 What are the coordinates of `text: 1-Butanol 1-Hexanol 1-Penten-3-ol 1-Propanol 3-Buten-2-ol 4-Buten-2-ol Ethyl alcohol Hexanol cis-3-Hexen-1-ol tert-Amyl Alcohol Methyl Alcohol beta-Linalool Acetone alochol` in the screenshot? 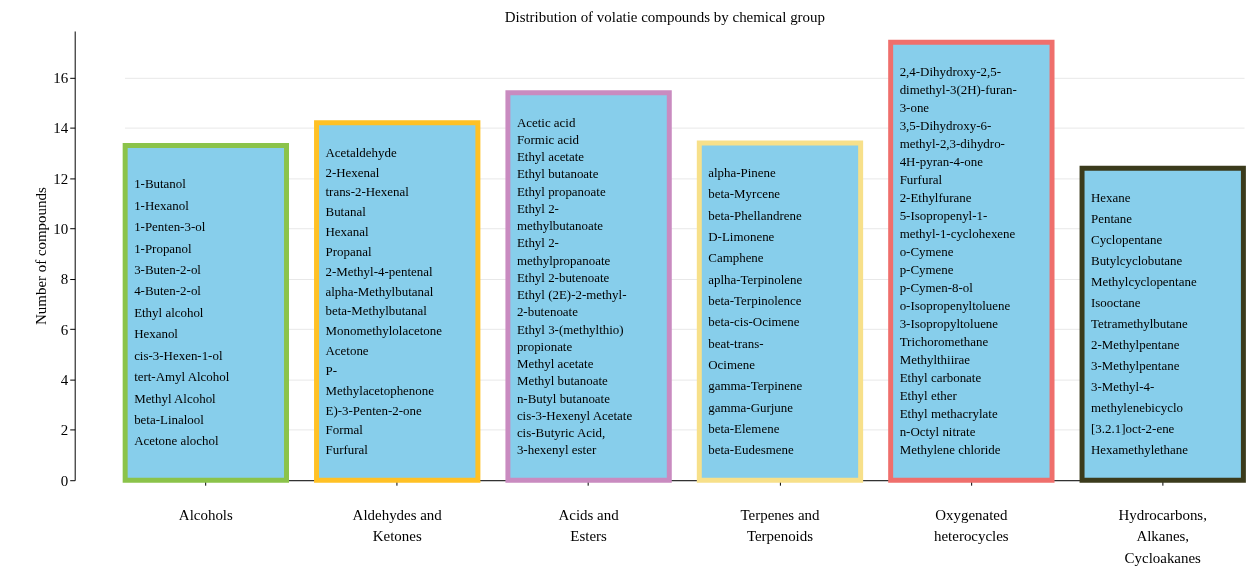 It's located at (182, 312).